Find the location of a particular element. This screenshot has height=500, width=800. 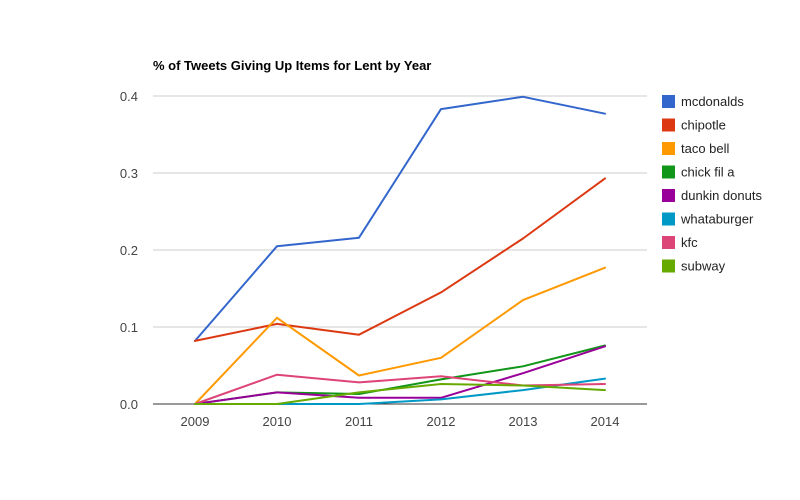

x-tick-label: 2010 is located at coordinates (277, 421).